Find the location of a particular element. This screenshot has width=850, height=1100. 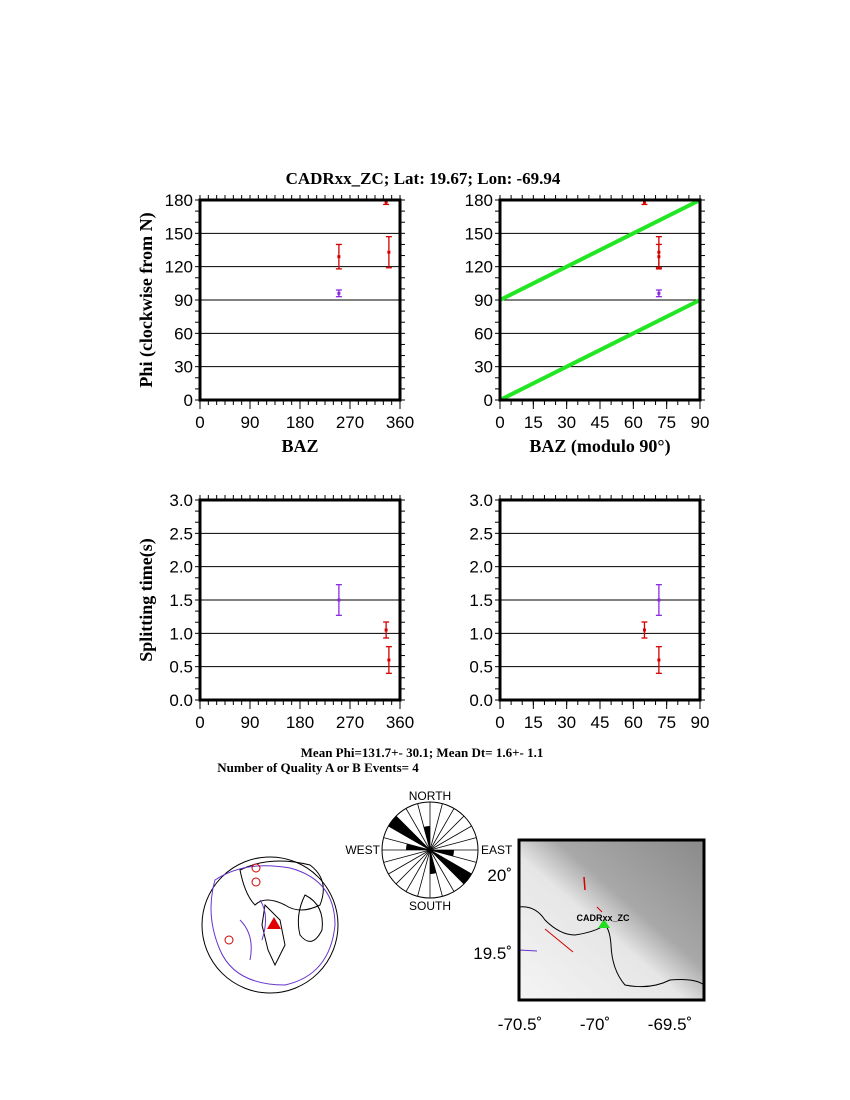

rose-diagram: NORTH SOUTH WEST EAST is located at coordinates (429, 851).